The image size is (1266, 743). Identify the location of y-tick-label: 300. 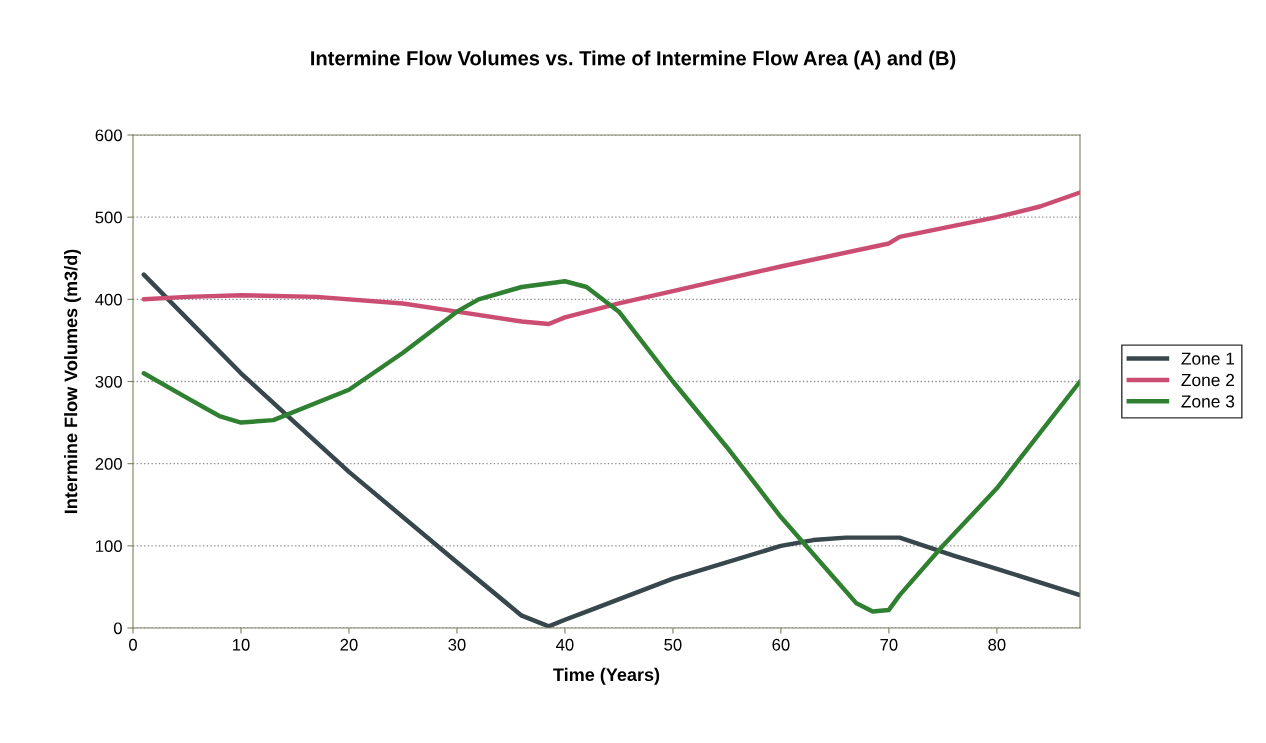
(108, 381).